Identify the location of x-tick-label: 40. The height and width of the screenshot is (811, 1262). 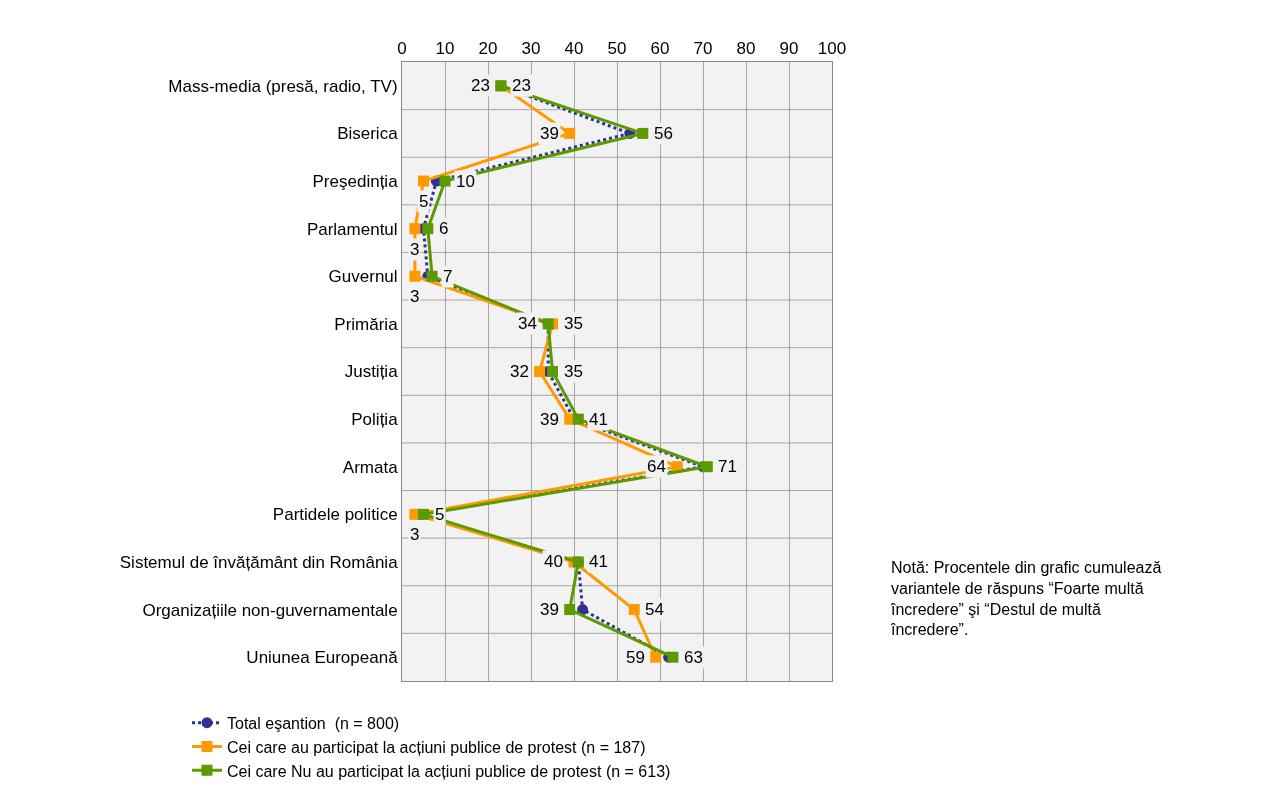
(574, 49).